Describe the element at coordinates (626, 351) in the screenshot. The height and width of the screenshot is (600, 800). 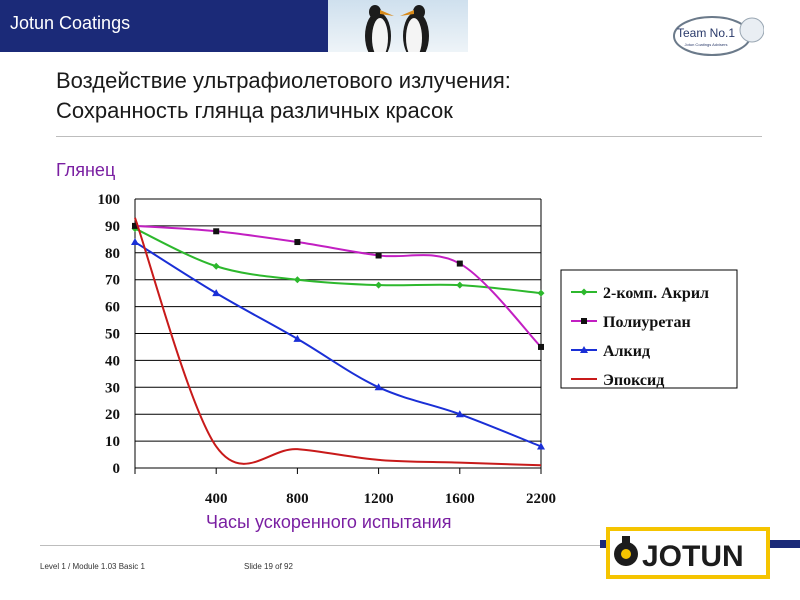
I see `legend-label: Алкид` at that location.